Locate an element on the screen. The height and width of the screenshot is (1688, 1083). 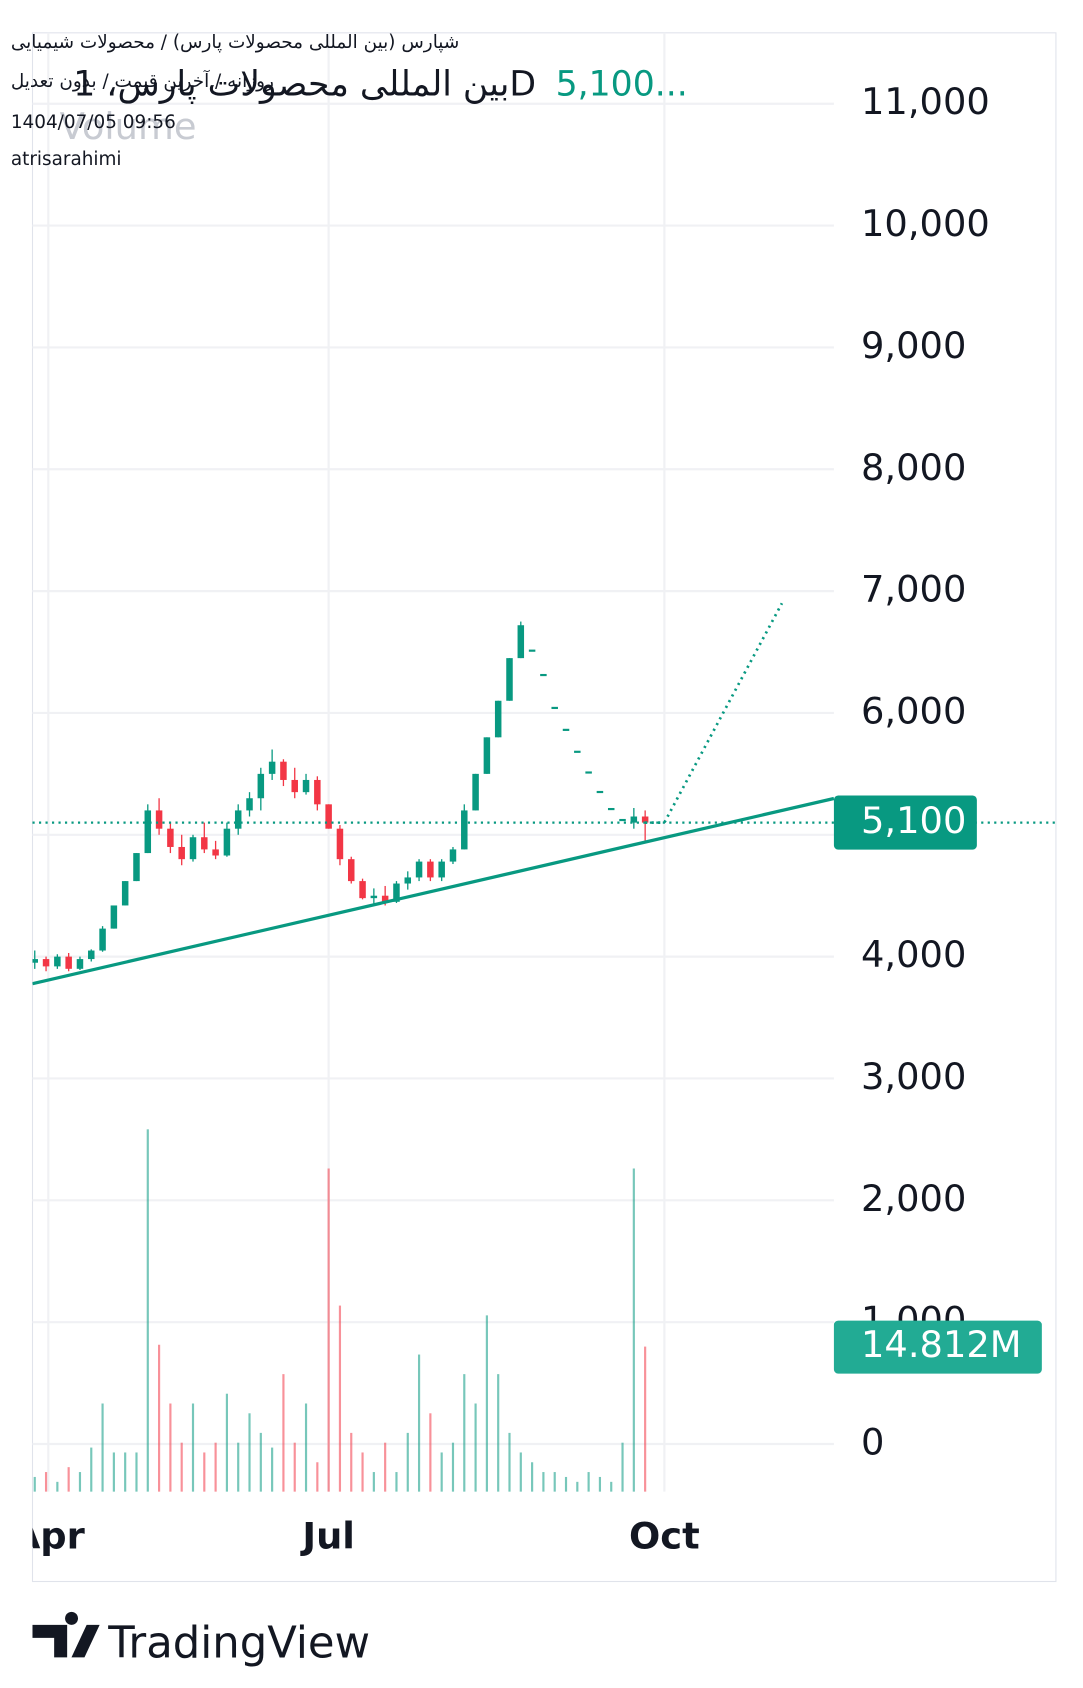
trendline is located at coordinates (433, 891).